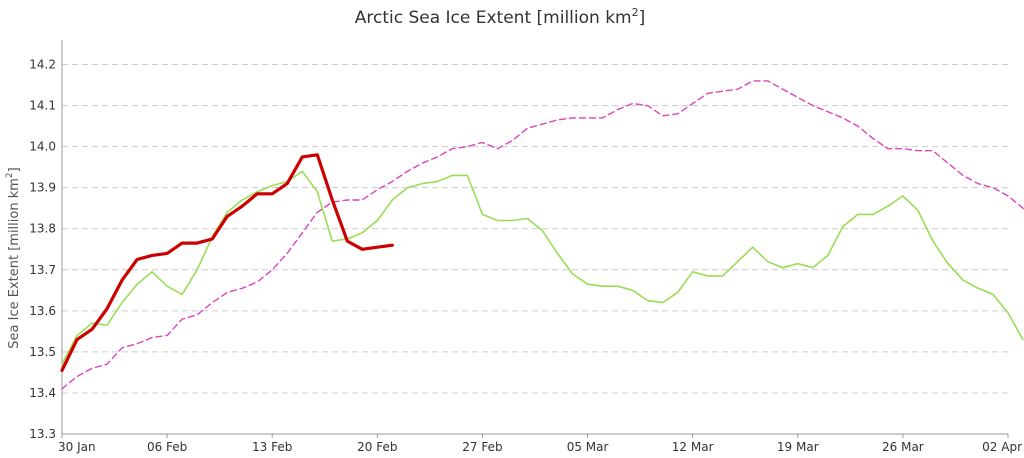  What do you see at coordinates (42, 249) in the screenshot?
I see `y-tick-labels: 13.3 13.4 13.5 13.6 13.7 13.8 13.9 14.0 14.1 14.2` at bounding box center [42, 249].